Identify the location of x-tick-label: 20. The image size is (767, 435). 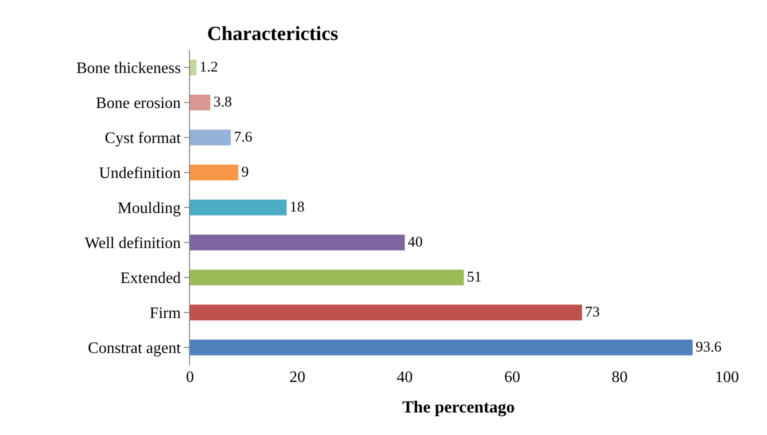
(297, 377).